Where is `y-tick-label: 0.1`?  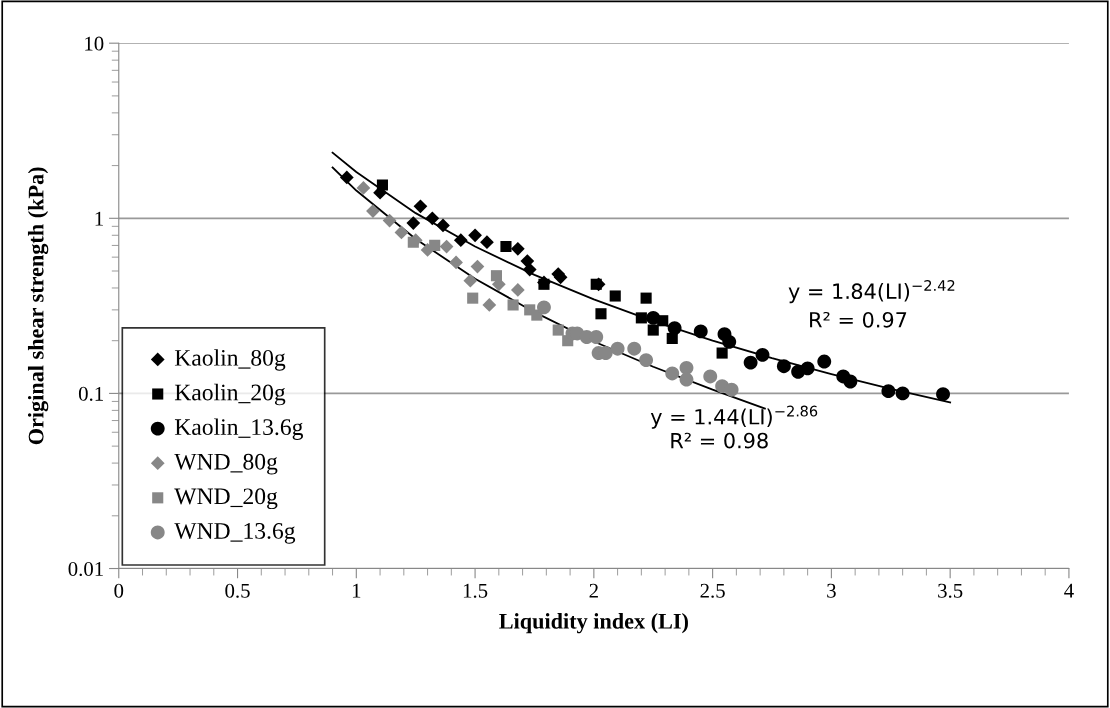 y-tick-label: 0.1 is located at coordinates (90, 393).